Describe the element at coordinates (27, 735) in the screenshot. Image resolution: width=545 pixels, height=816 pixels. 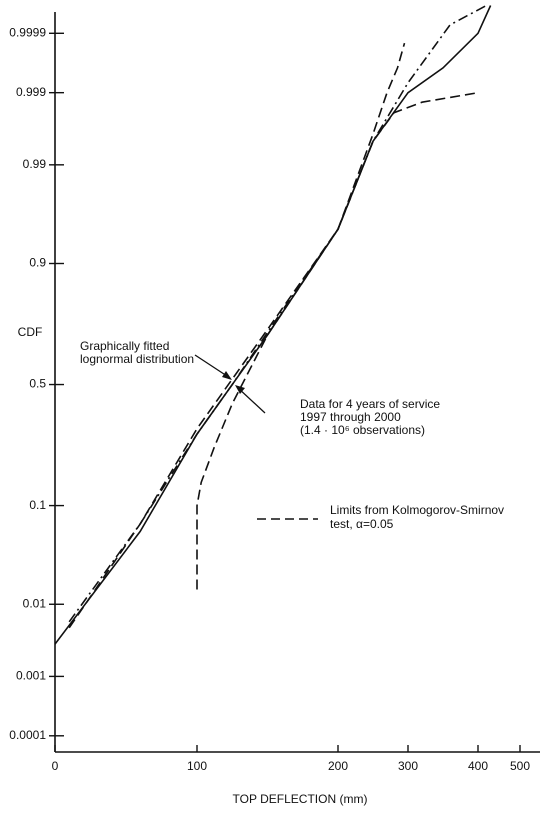
I see `y-tick-label: 0.0001` at that location.